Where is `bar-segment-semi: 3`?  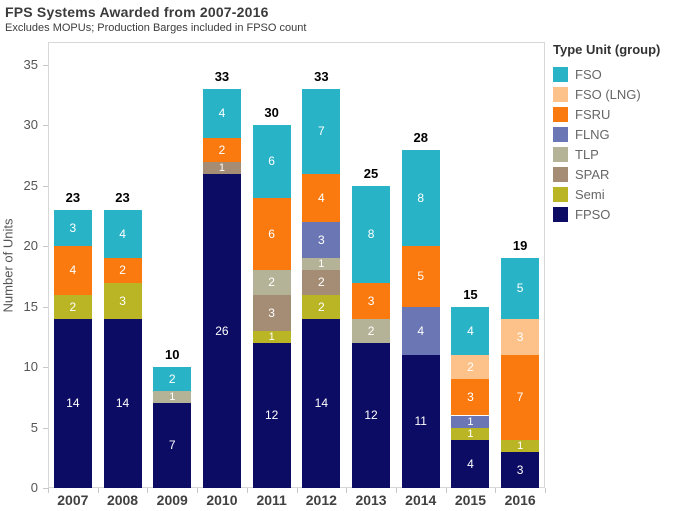
bar-segment-semi: 3 is located at coordinates (122, 300).